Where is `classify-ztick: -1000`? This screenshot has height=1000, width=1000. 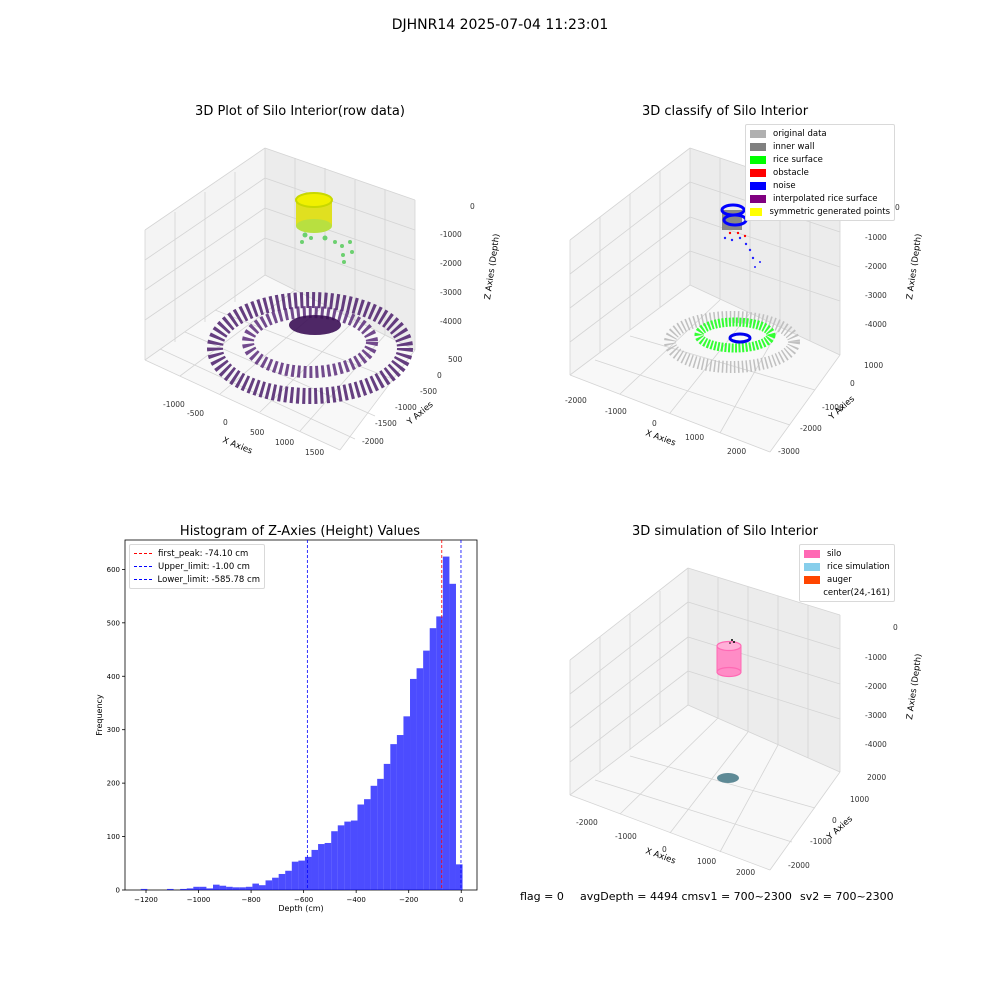 classify-ztick: -1000 is located at coordinates (876, 237).